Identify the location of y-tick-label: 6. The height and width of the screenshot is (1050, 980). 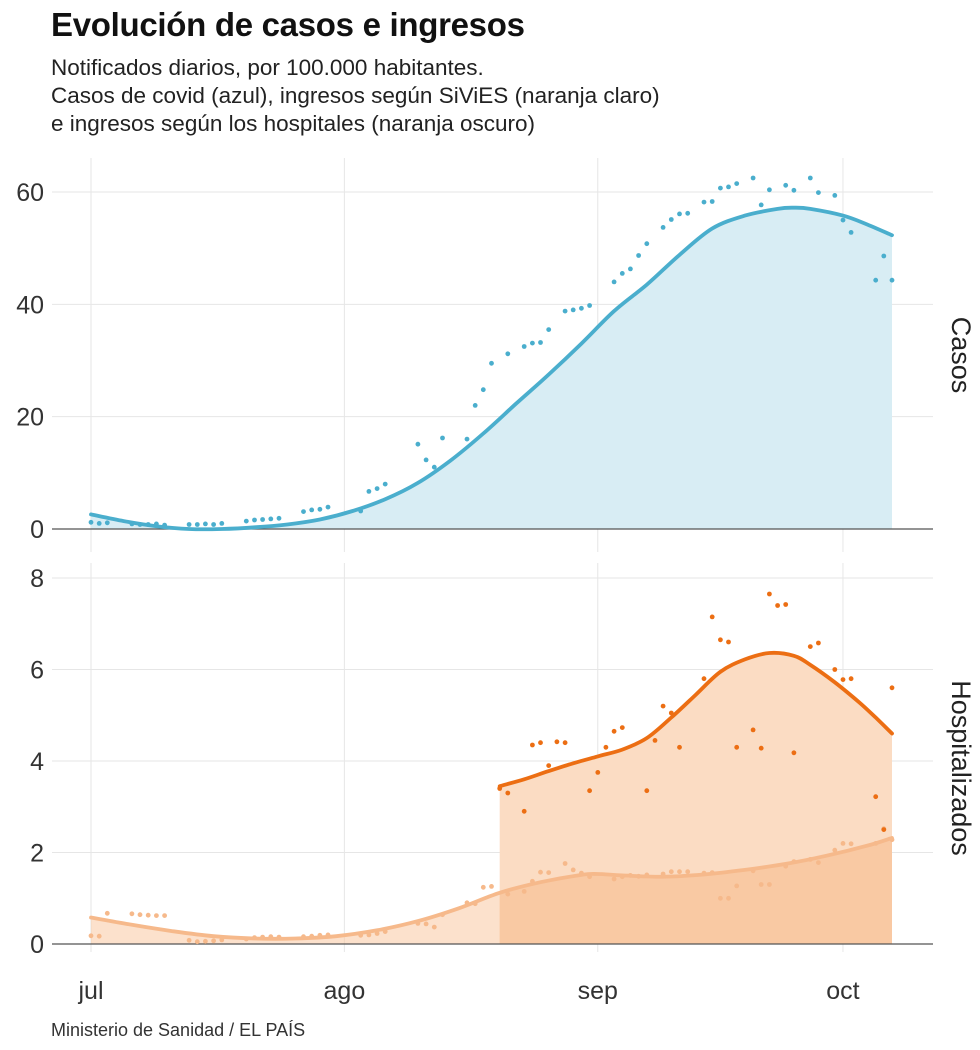
(37, 671).